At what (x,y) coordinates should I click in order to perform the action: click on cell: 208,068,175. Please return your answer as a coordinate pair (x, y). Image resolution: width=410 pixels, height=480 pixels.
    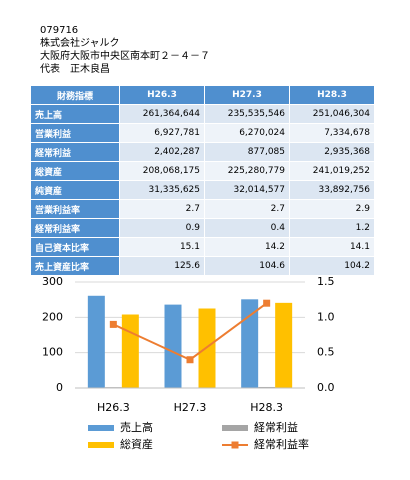
    Looking at the image, I should click on (162, 171).